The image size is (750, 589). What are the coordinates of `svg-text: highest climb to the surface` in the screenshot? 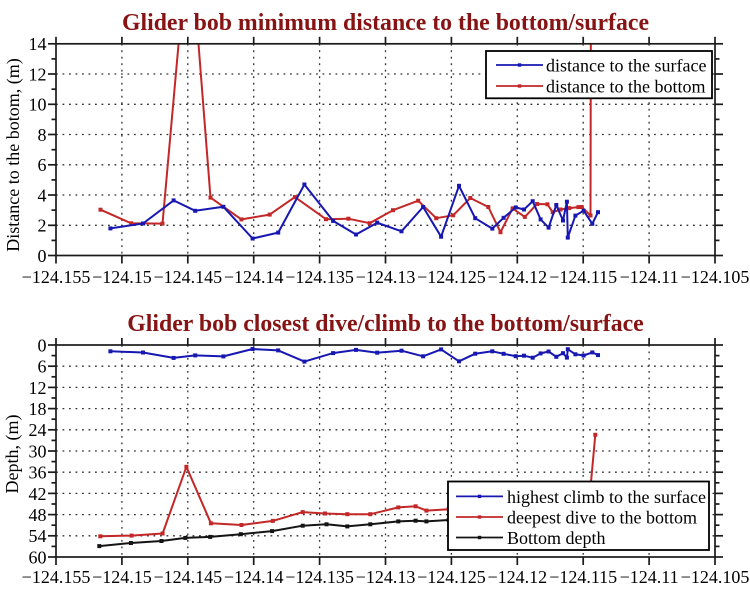 It's located at (606, 497).